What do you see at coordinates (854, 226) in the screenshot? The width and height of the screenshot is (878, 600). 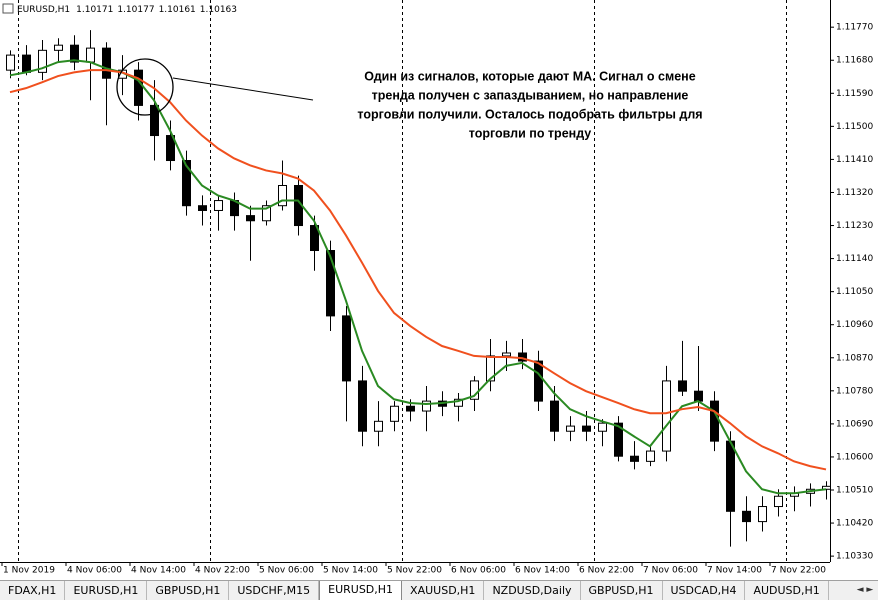 I see `y-tick-label: 1.11230` at bounding box center [854, 226].